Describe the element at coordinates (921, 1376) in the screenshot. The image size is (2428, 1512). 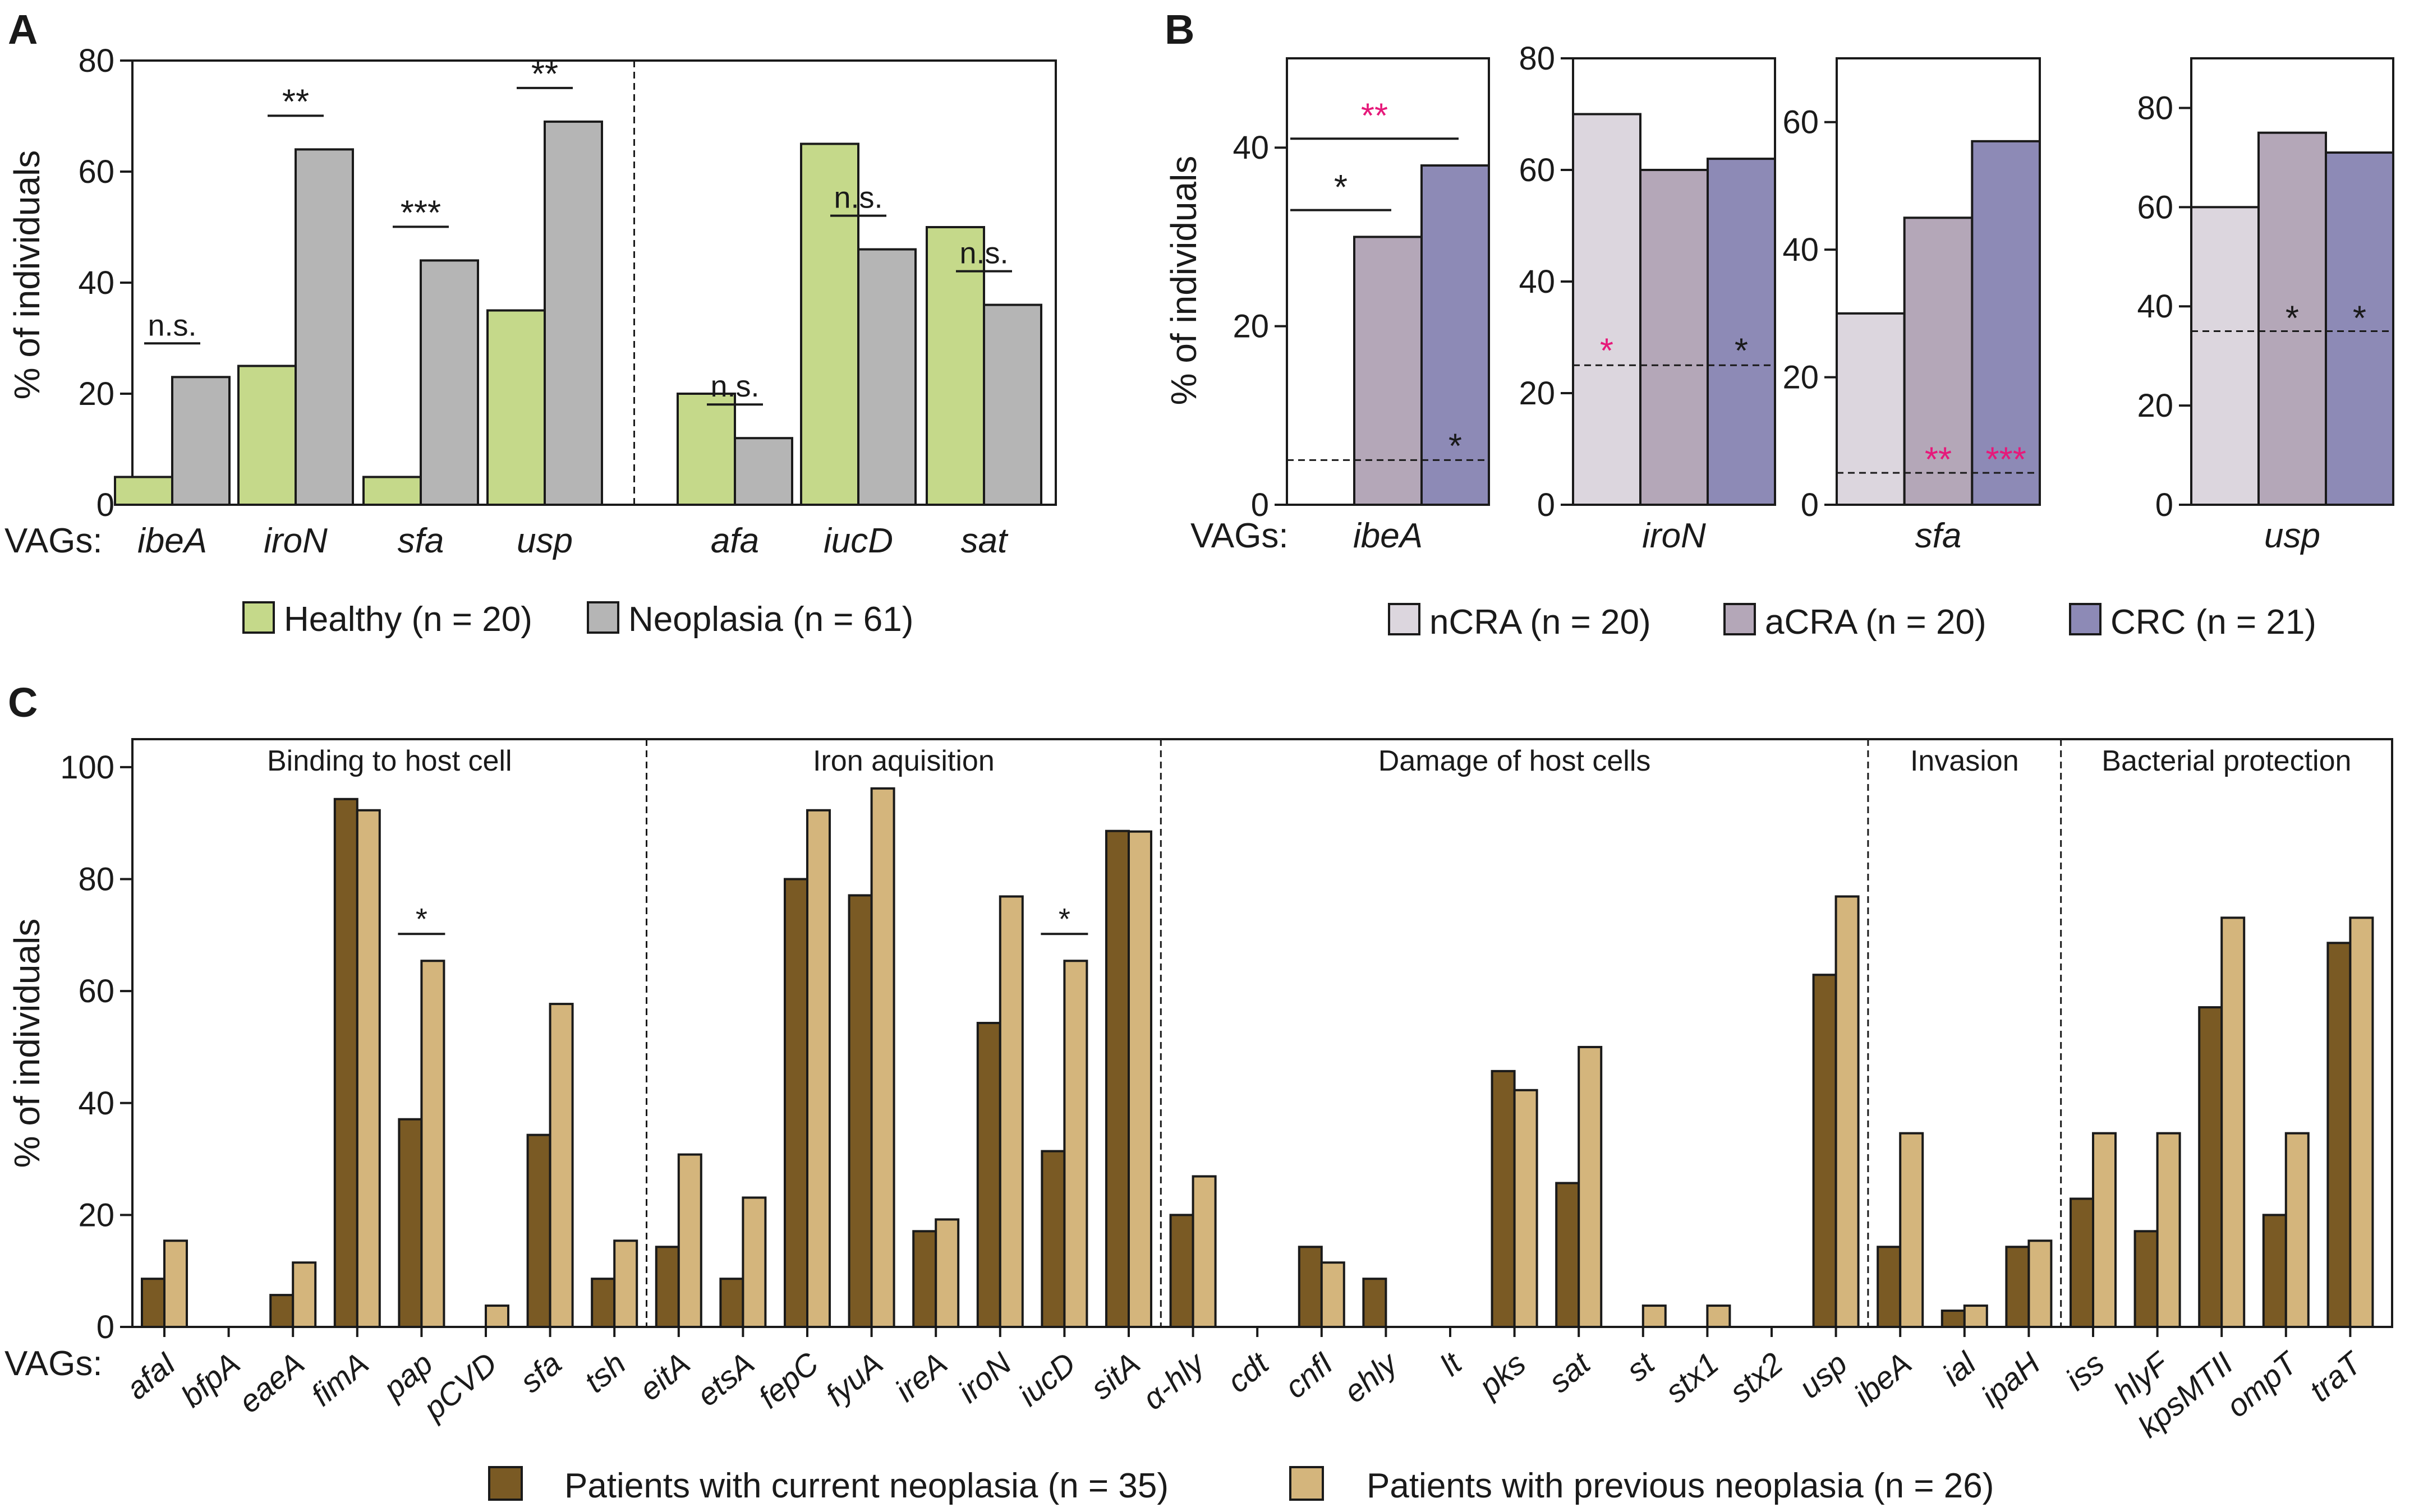
I see `panel-c-category-irea: ireA` at that location.